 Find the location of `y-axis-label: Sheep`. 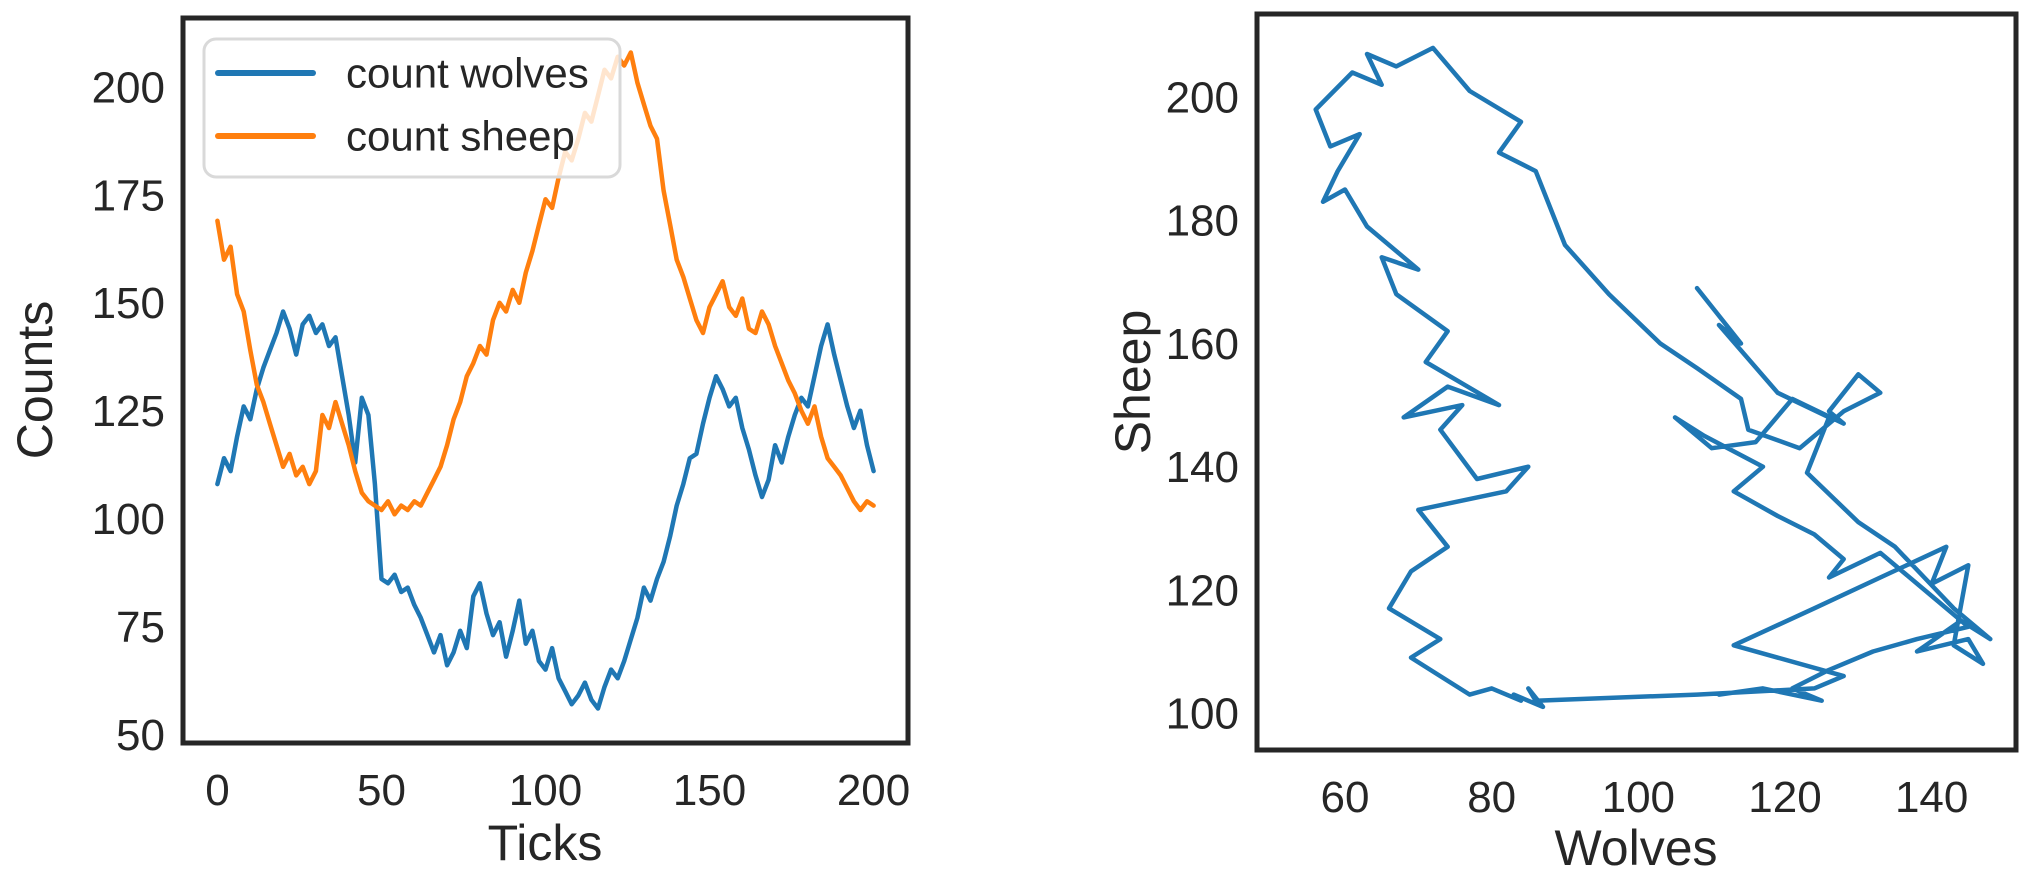

y-axis-label: Sheep is located at coordinates (1133, 382).